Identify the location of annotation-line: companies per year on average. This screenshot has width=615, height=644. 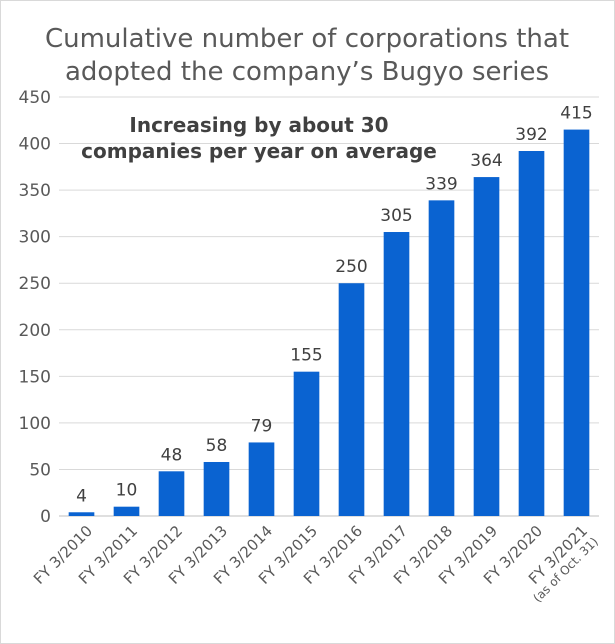
(259, 151).